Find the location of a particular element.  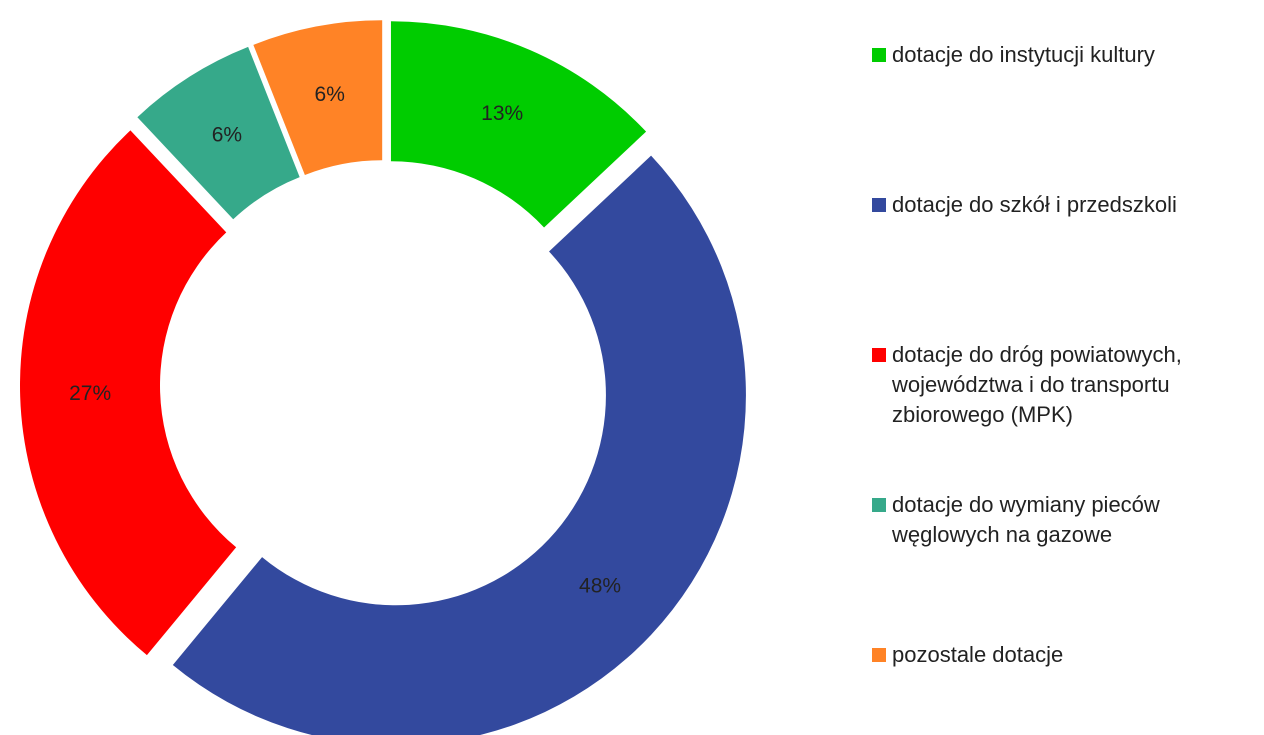

legend-entry: pozostale dotacje is located at coordinates (1062, 655).